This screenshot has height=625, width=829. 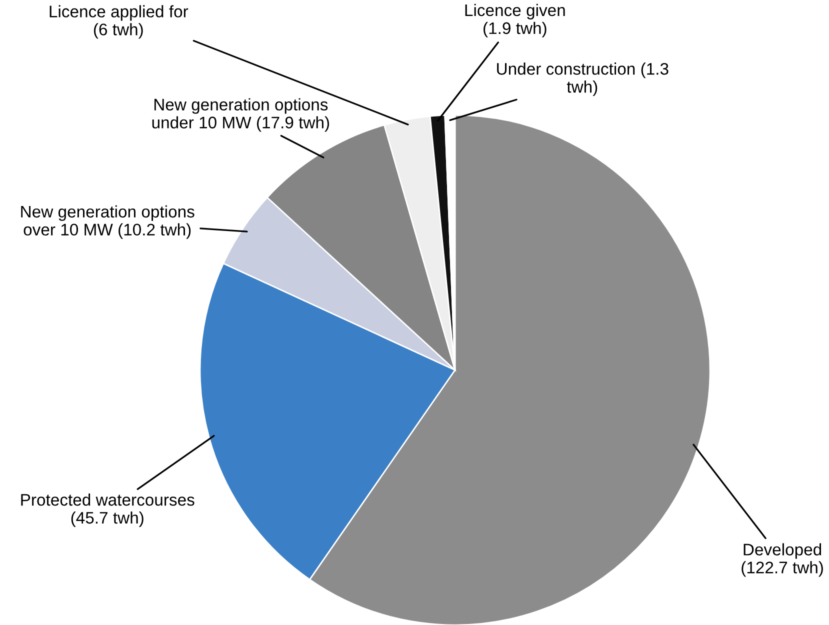 What do you see at coordinates (119, 22) in the screenshot?
I see `slice-label: Licence applied for (6 twh)` at bounding box center [119, 22].